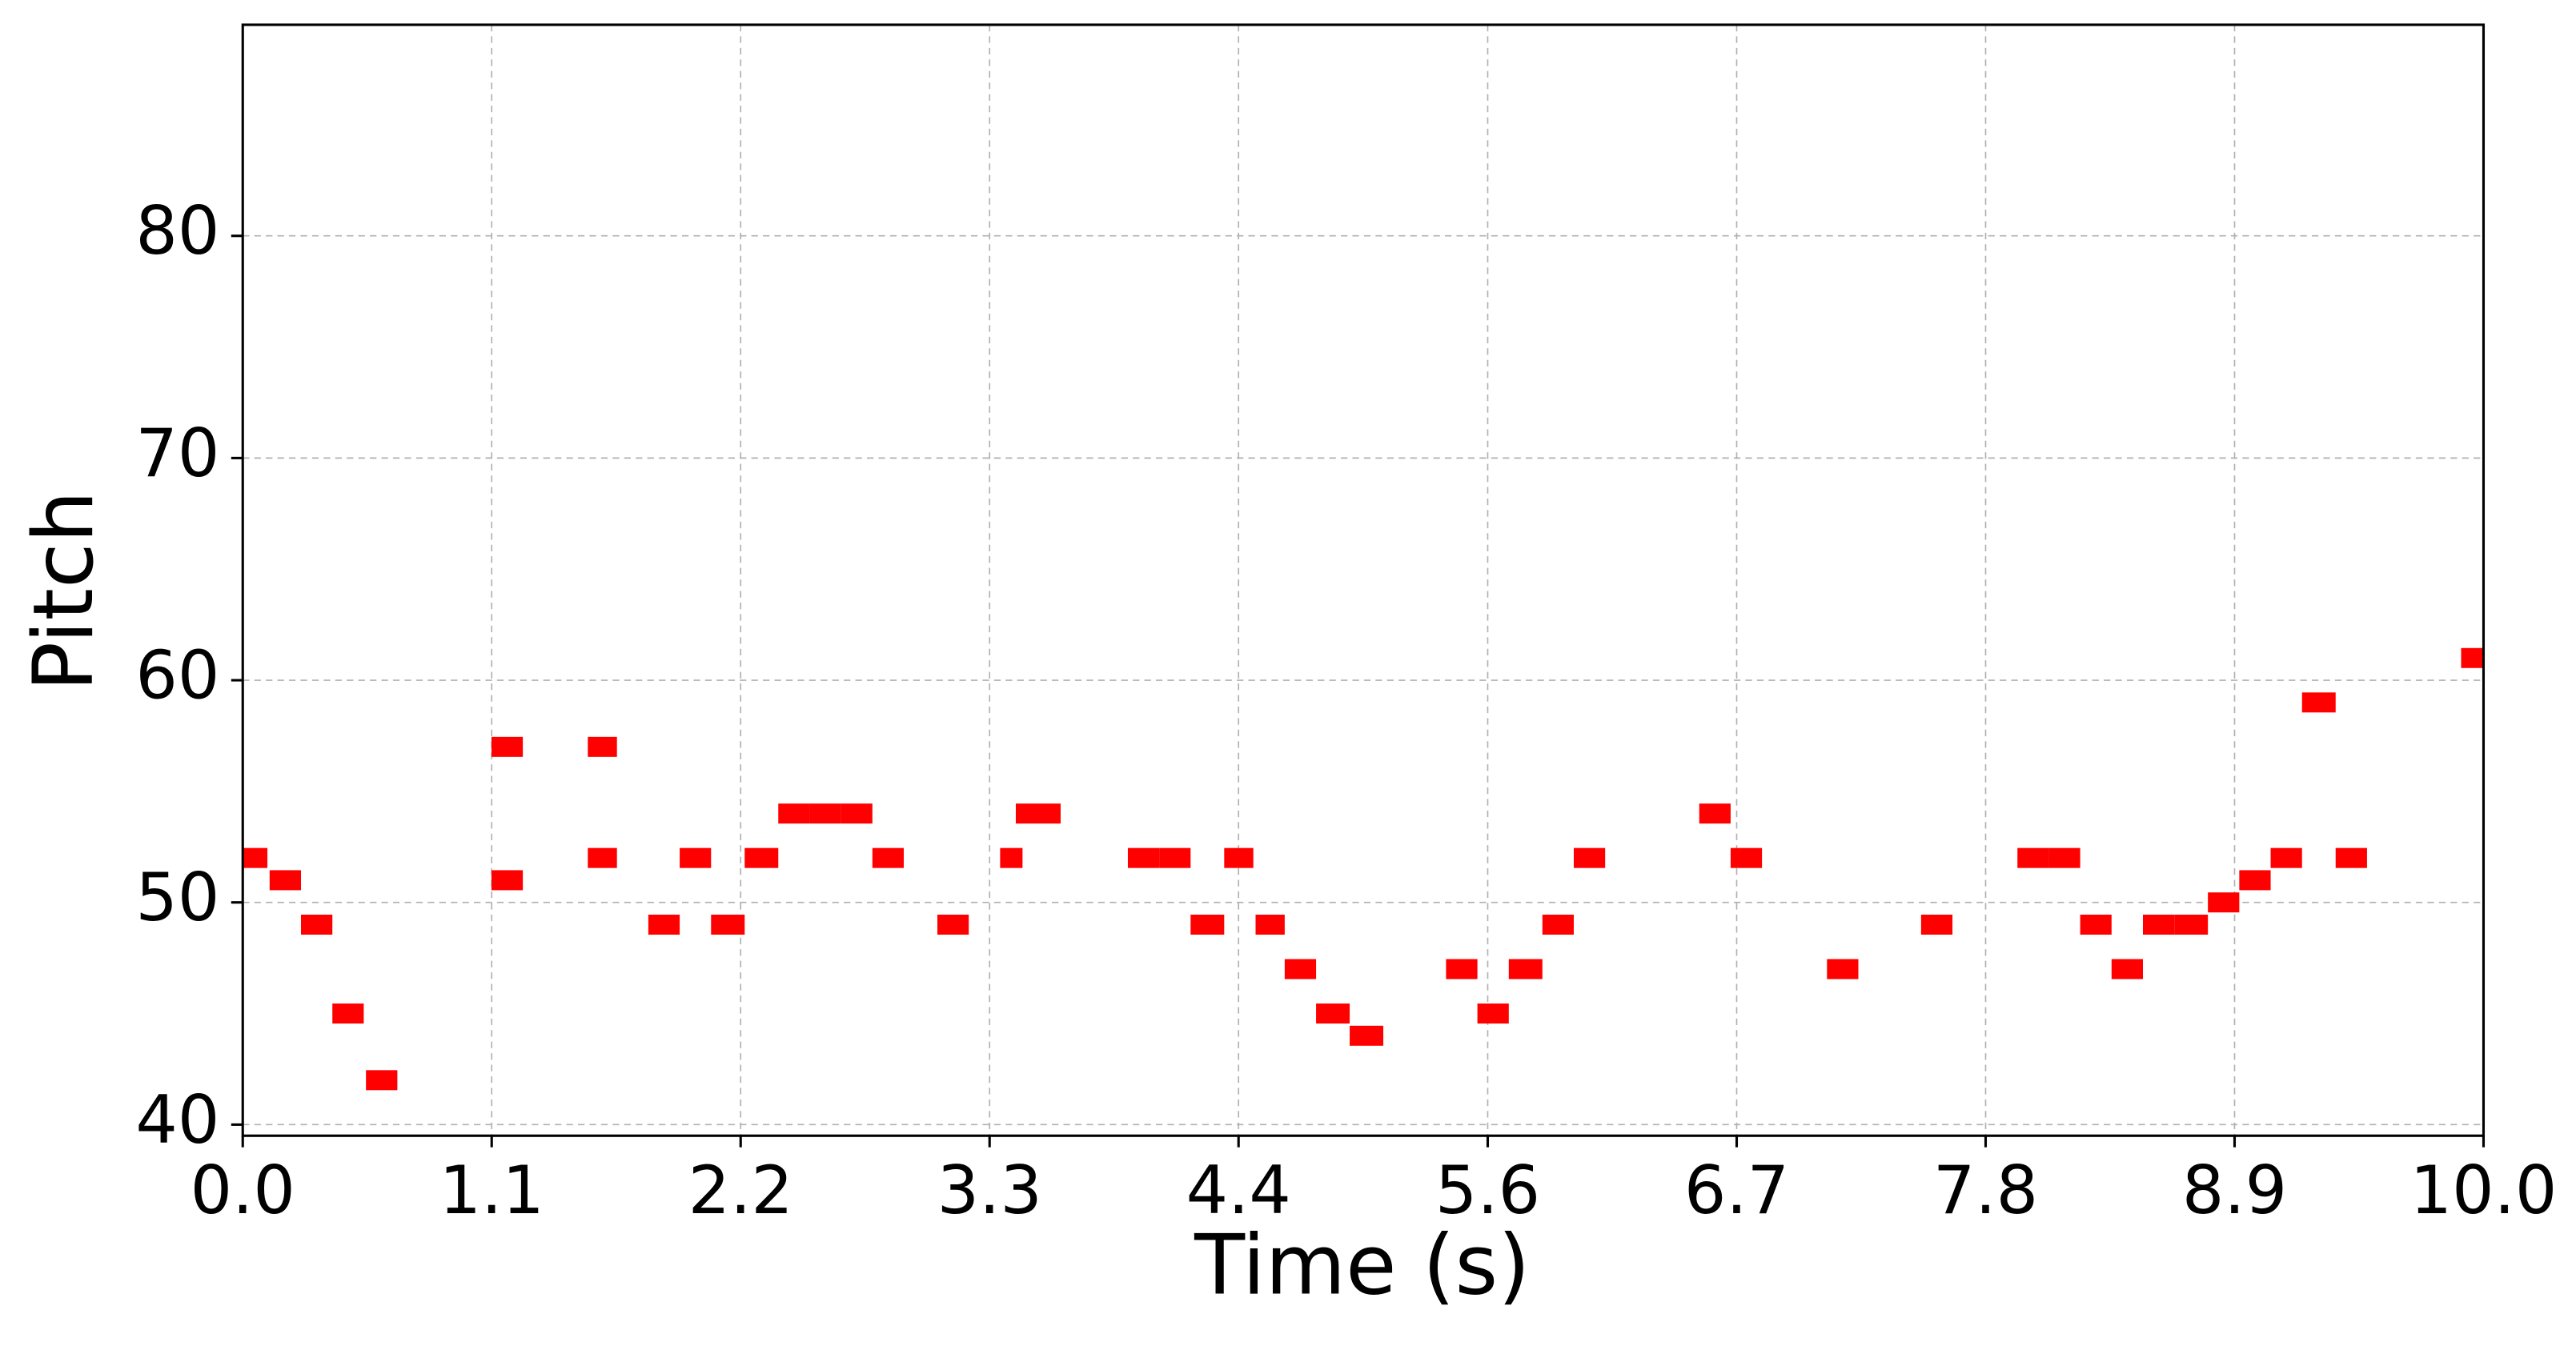 This screenshot has height=1350, width=2576. What do you see at coordinates (177, 453) in the screenshot?
I see `y-tick-label: 70` at bounding box center [177, 453].